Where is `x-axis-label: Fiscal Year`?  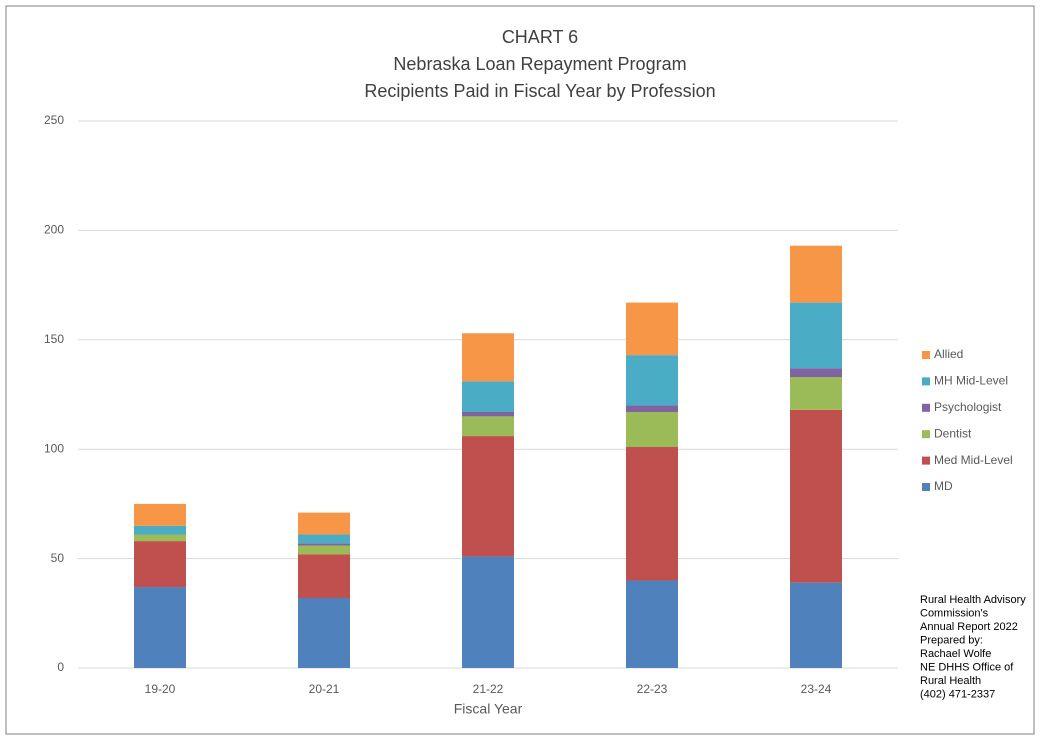
x-axis-label: Fiscal Year is located at coordinates (488, 709).